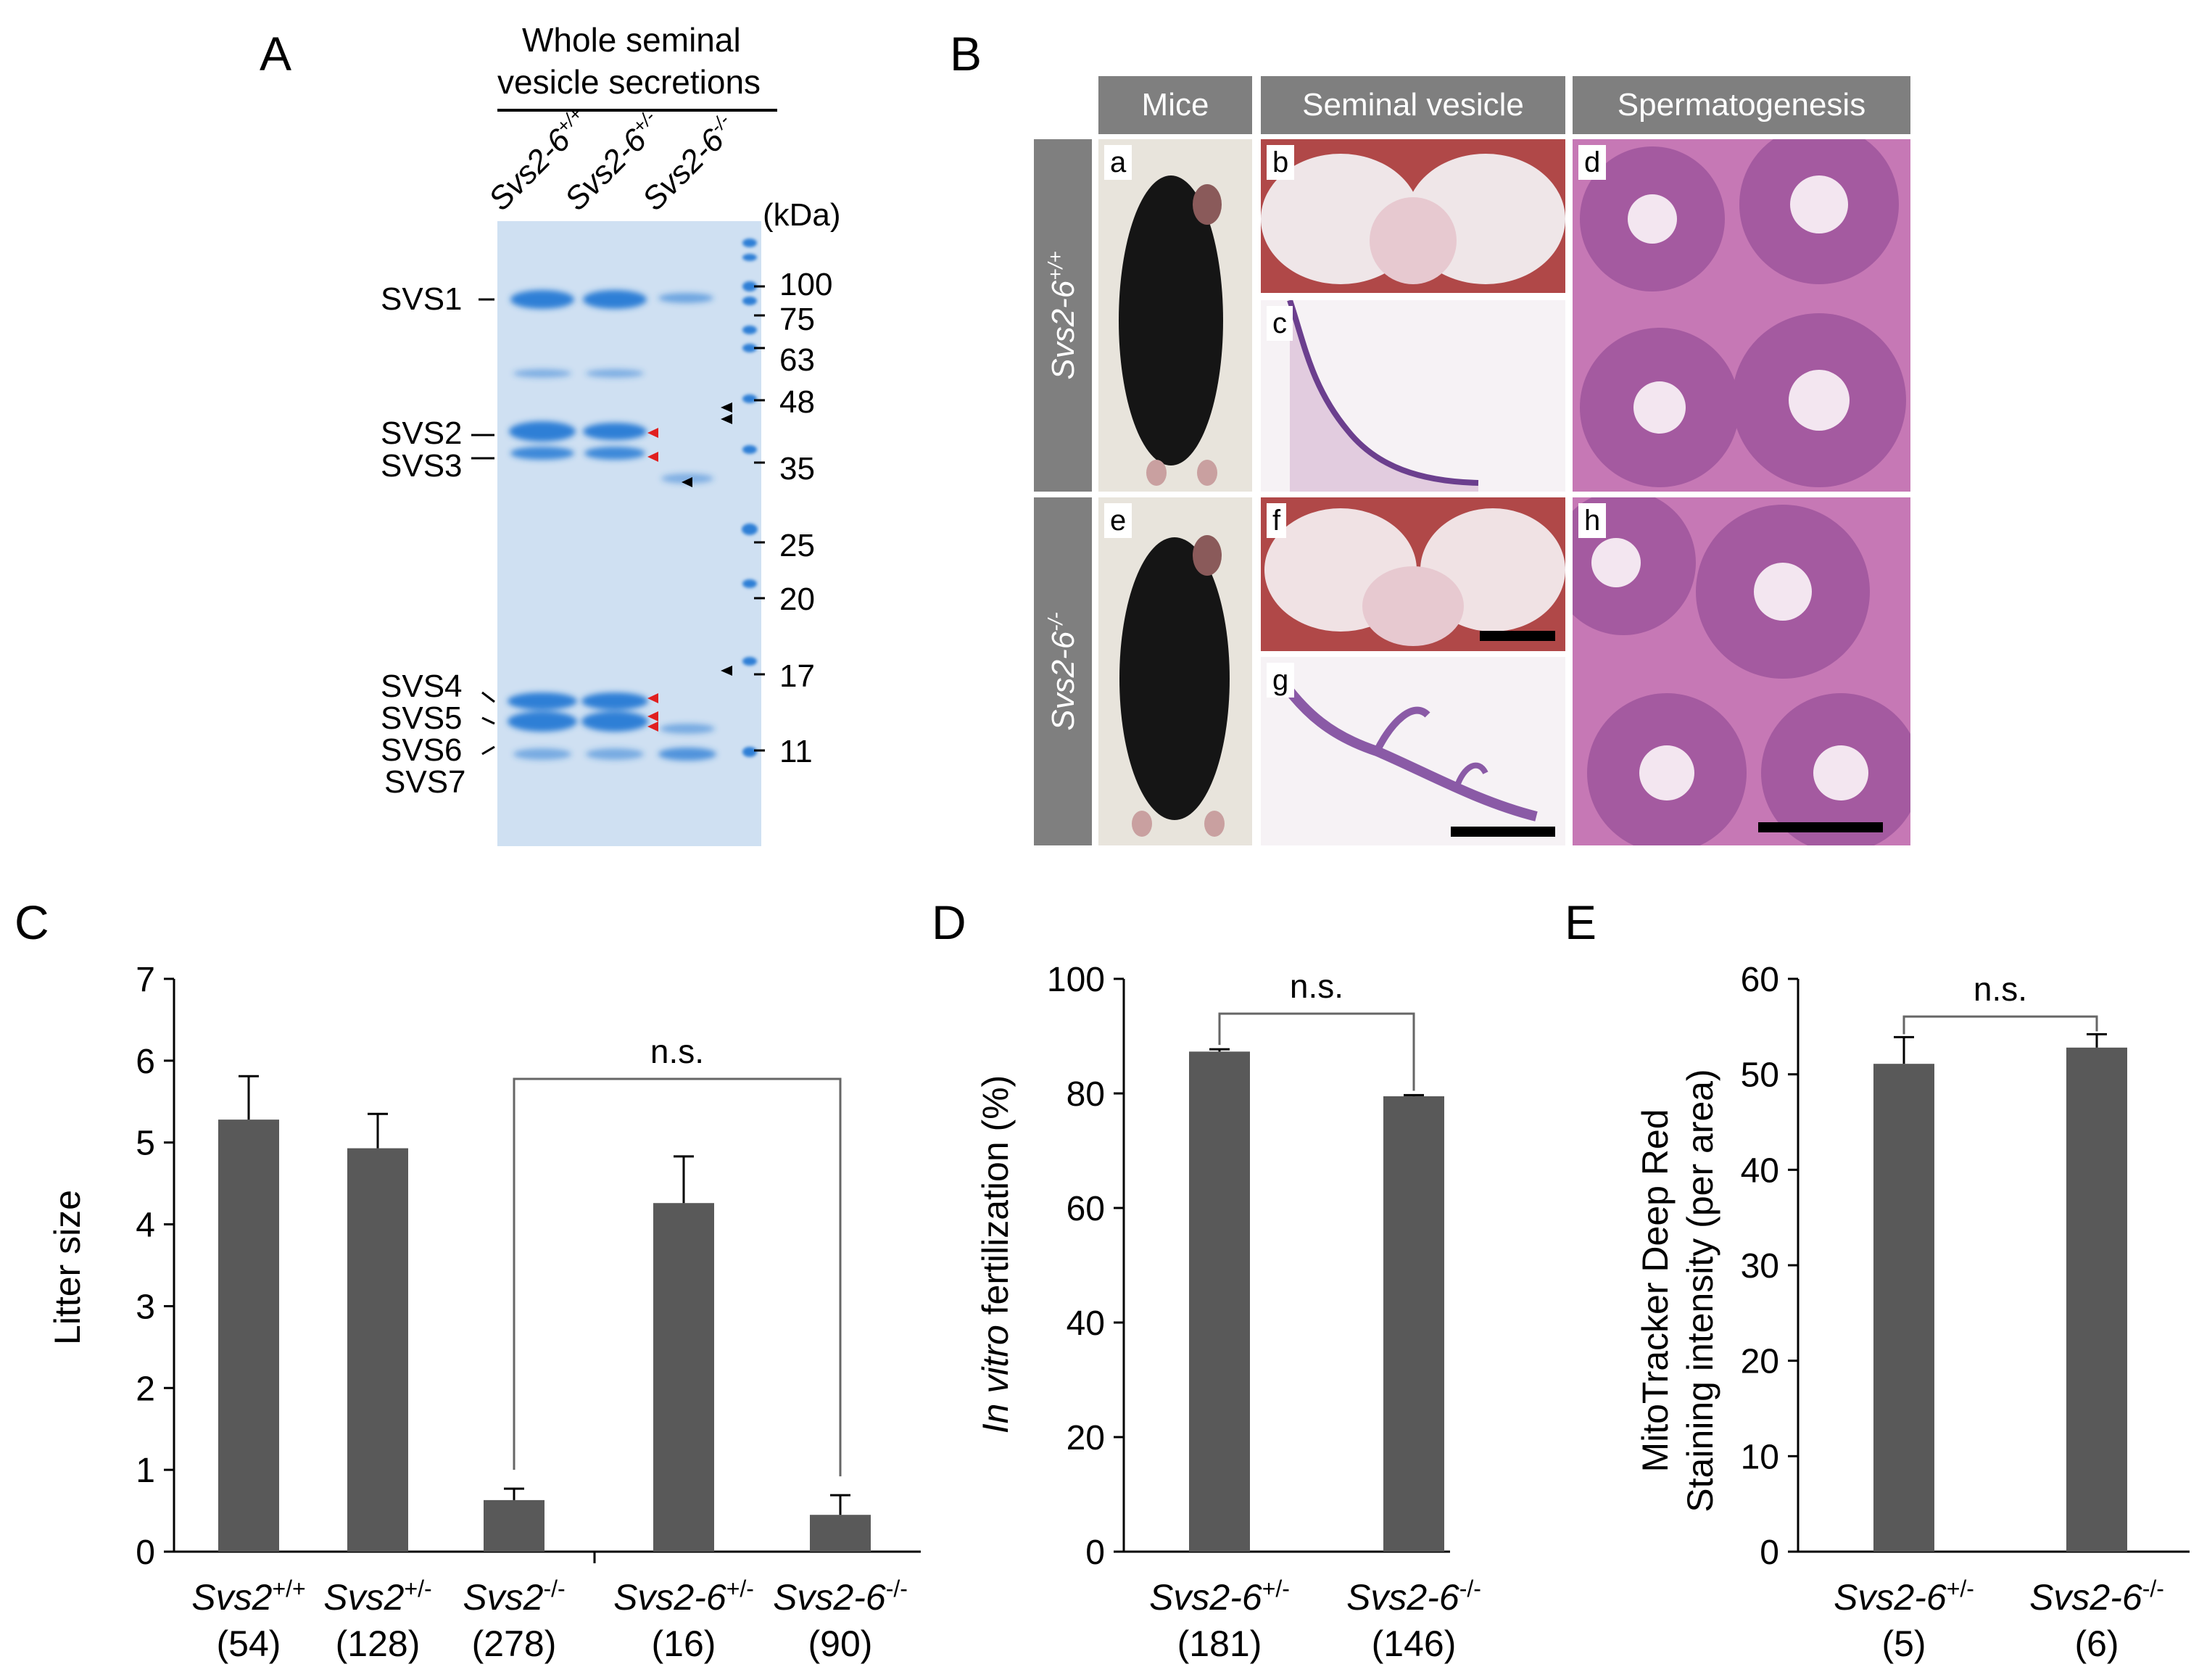  I want to click on row-header-wild-type: Svs2-6+/+, so click(1063, 315).